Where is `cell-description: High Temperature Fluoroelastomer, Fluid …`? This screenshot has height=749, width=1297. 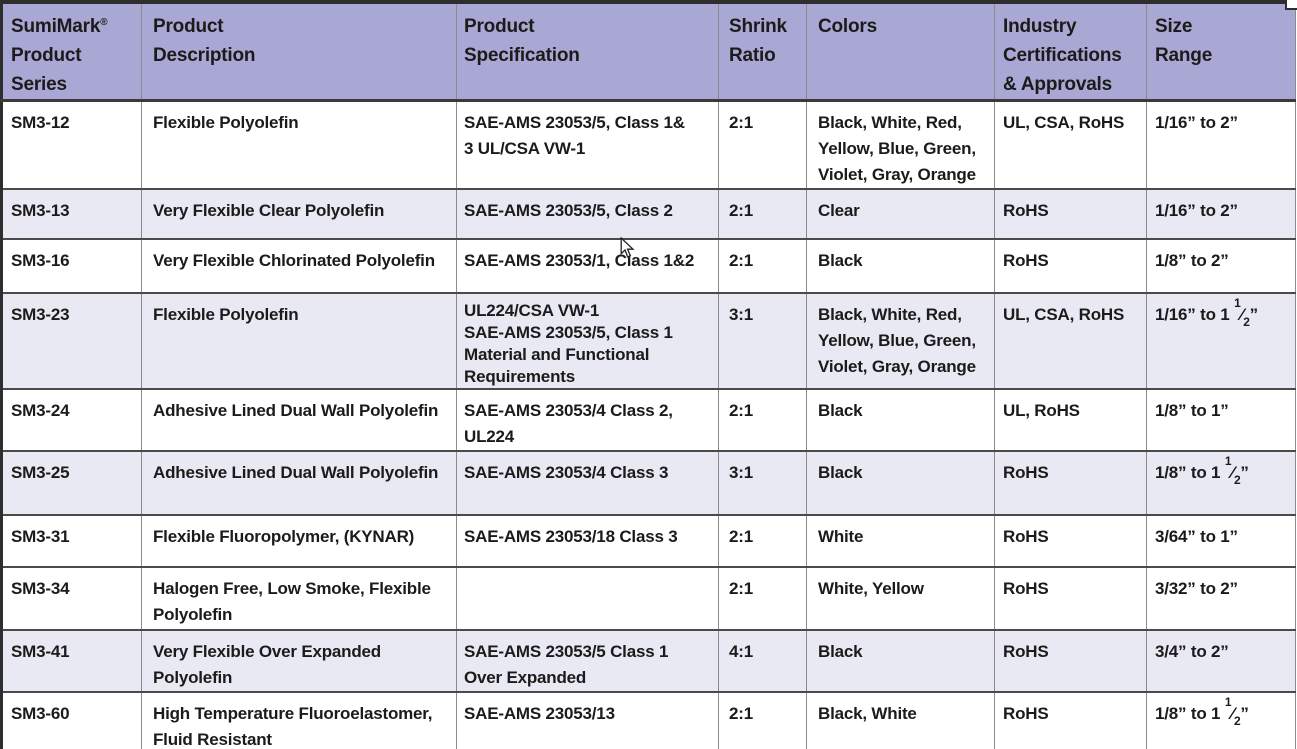 cell-description: High Temperature Fluoroelastomer, Fluid … is located at coordinates (299, 720).